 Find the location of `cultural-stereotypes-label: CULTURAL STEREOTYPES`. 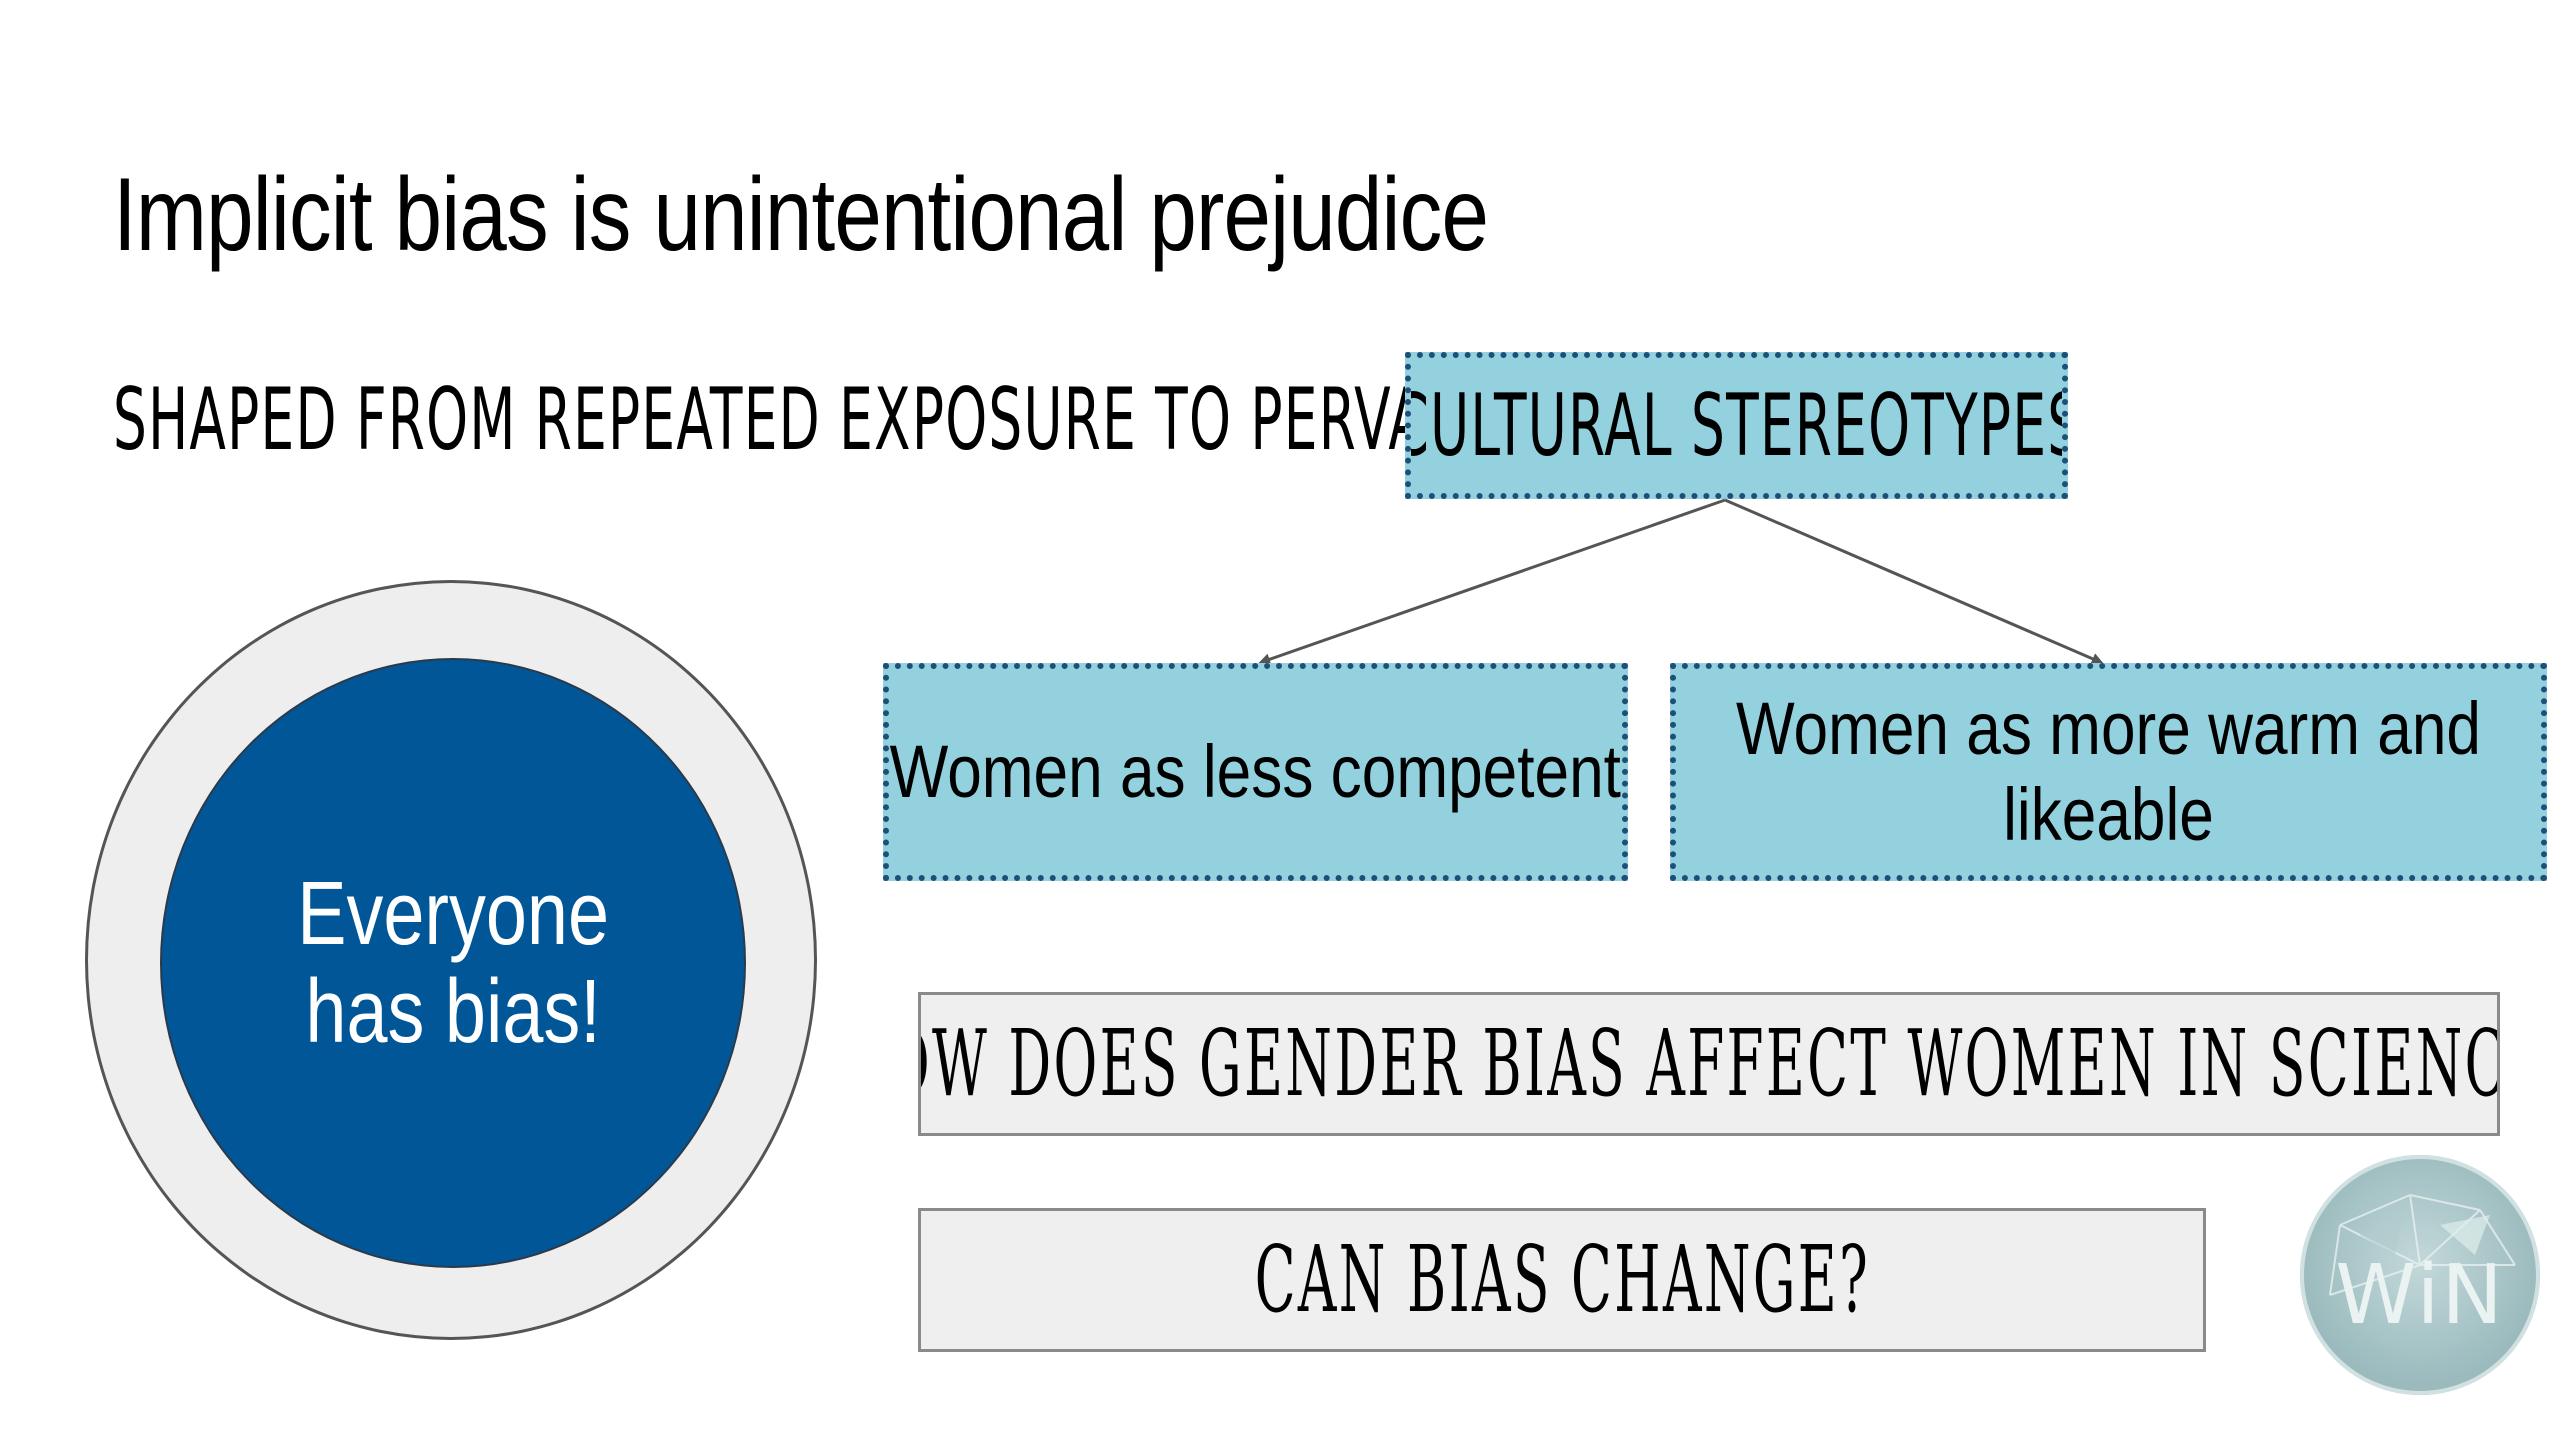

cultural-stereotypes-label: CULTURAL STEREOTYPES is located at coordinates (1736, 425).